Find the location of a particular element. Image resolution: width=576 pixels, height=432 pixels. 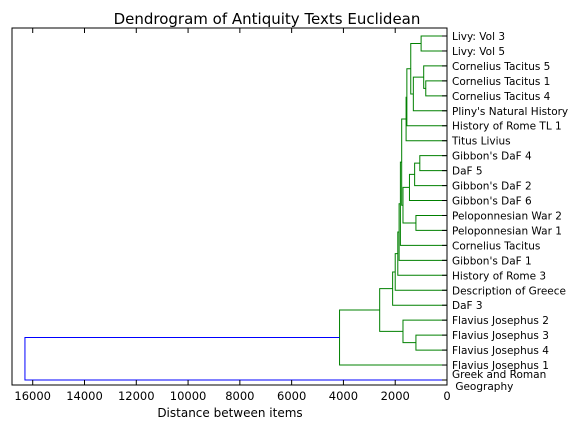

leaf-label: Gibbon's DaF 2 is located at coordinates (492, 187).